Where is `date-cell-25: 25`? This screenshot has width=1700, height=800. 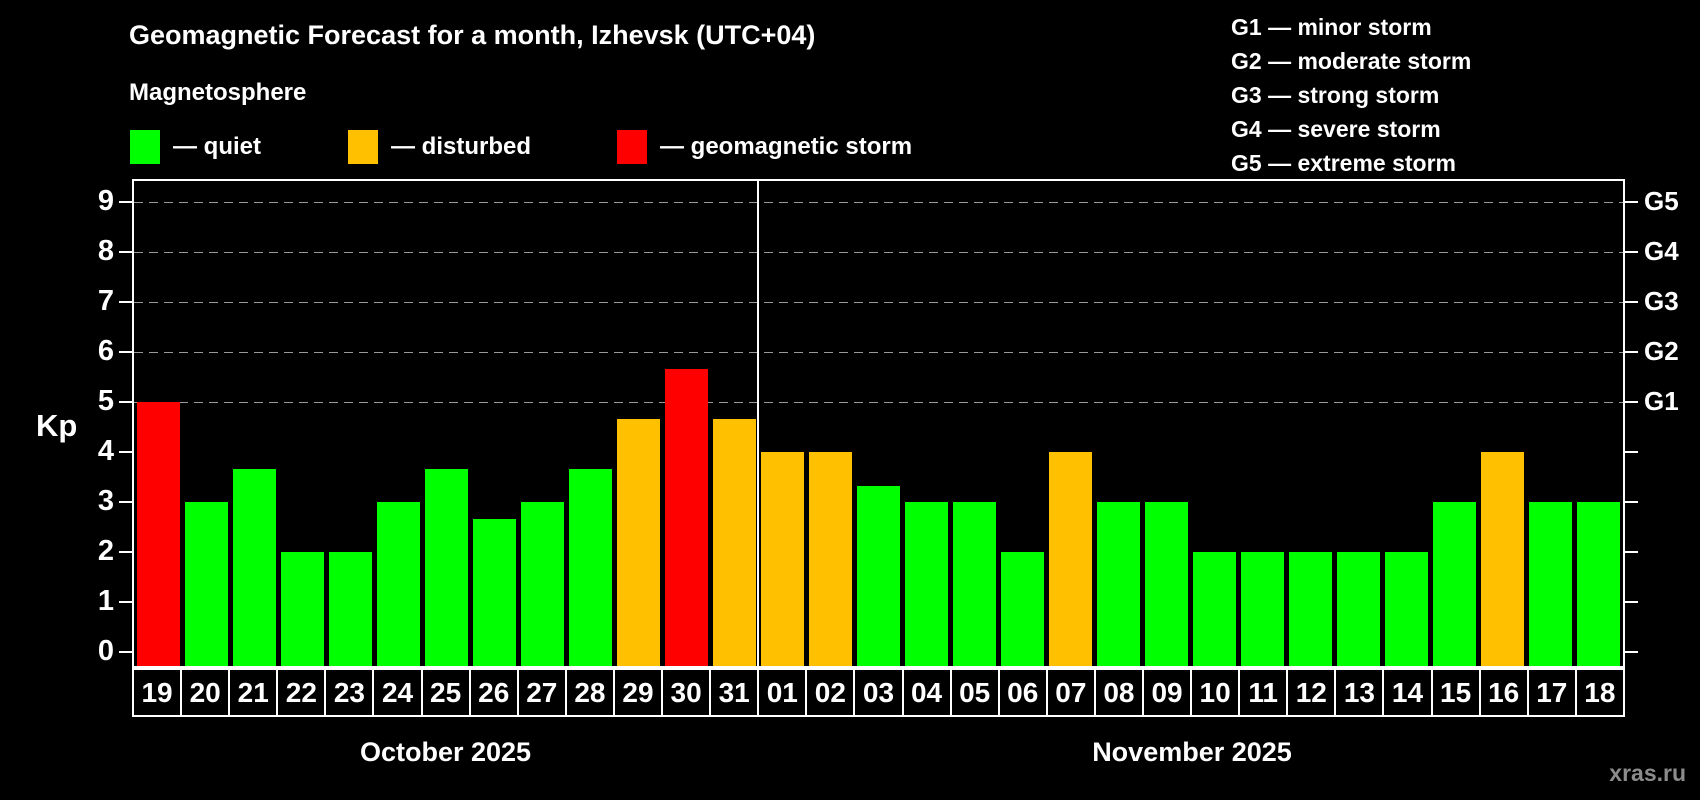 date-cell-25: 25 is located at coordinates (447, 692).